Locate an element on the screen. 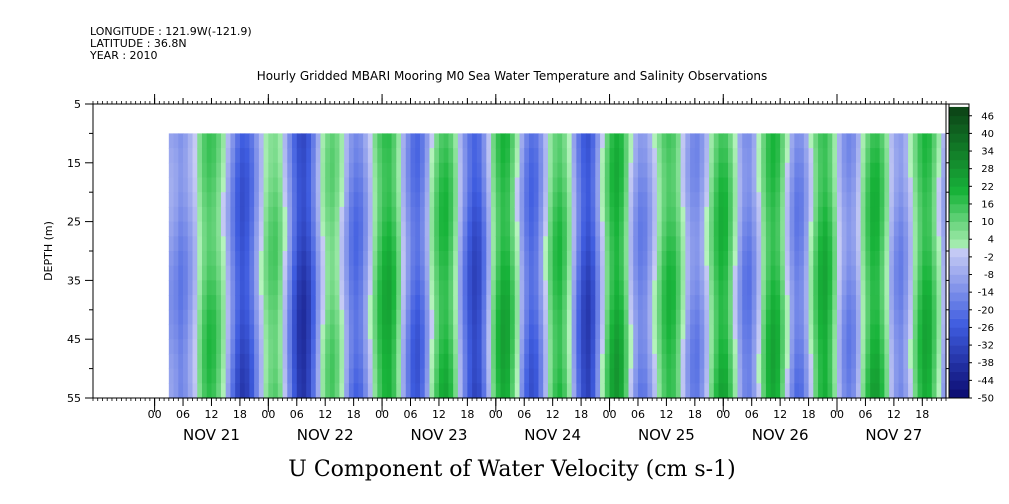 The width and height of the screenshot is (1009, 504). colorbar-label: 16 is located at coordinates (987, 204).